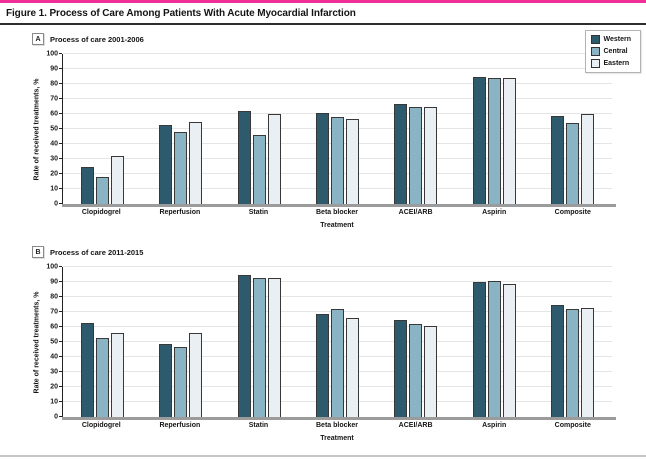  Describe the element at coordinates (415, 425) in the screenshot. I see `category-label-acei-arb: ACEI/ARB` at that location.